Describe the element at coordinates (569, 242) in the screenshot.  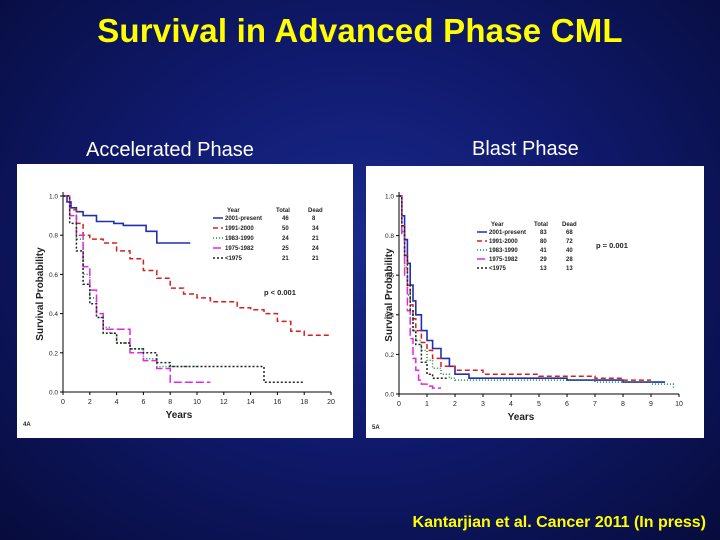
I see `legend-series-dead: 72` at that location.